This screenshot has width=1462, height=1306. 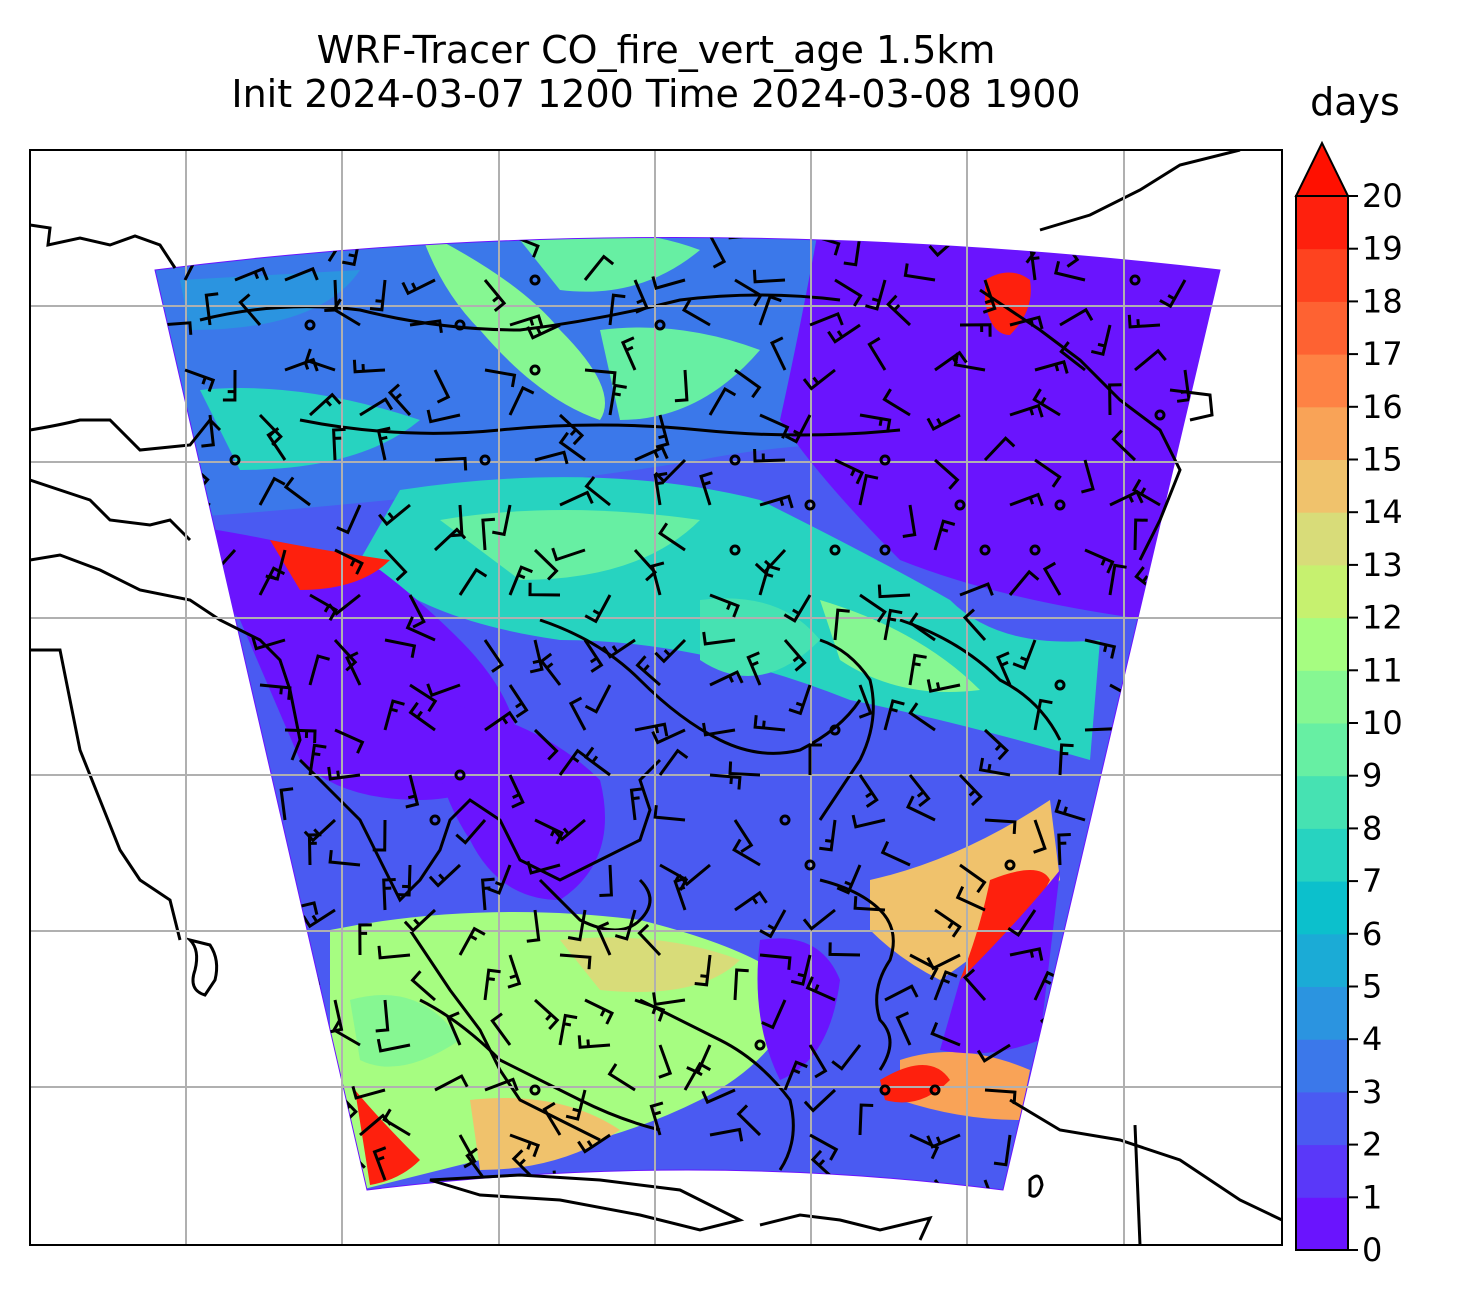 What do you see at coordinates (656, 50) in the screenshot?
I see `title-line-1: WRF-Tracer CO_fire_vert_age 1.5km` at bounding box center [656, 50].